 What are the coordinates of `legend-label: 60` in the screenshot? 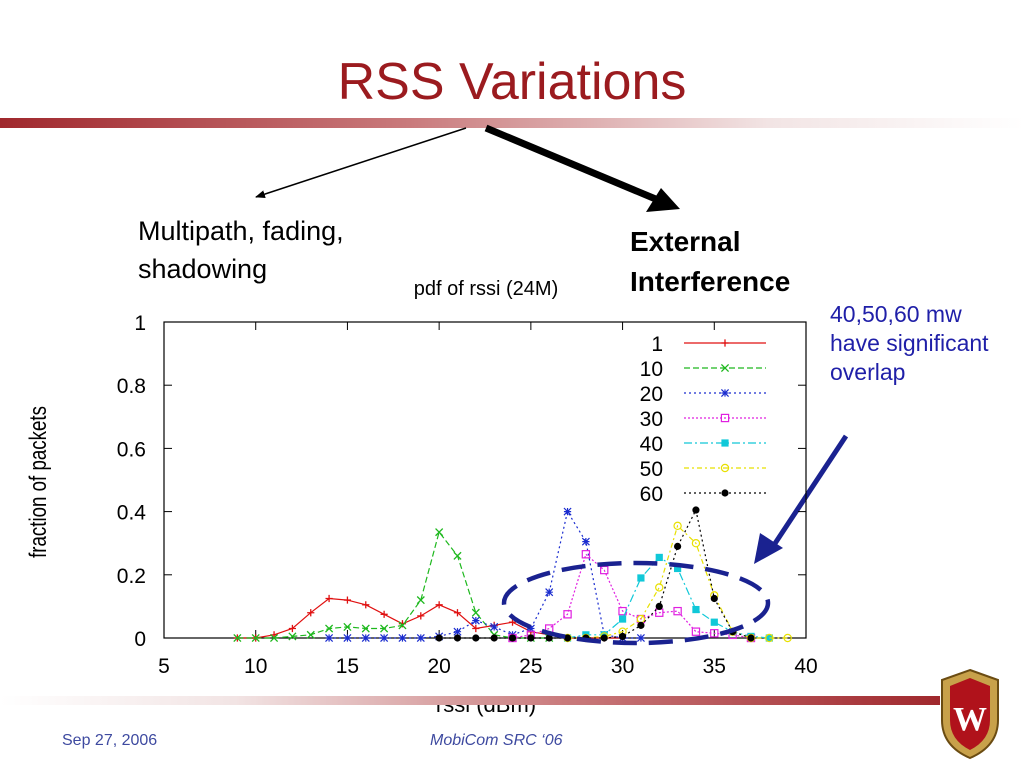 It's located at (651, 494).